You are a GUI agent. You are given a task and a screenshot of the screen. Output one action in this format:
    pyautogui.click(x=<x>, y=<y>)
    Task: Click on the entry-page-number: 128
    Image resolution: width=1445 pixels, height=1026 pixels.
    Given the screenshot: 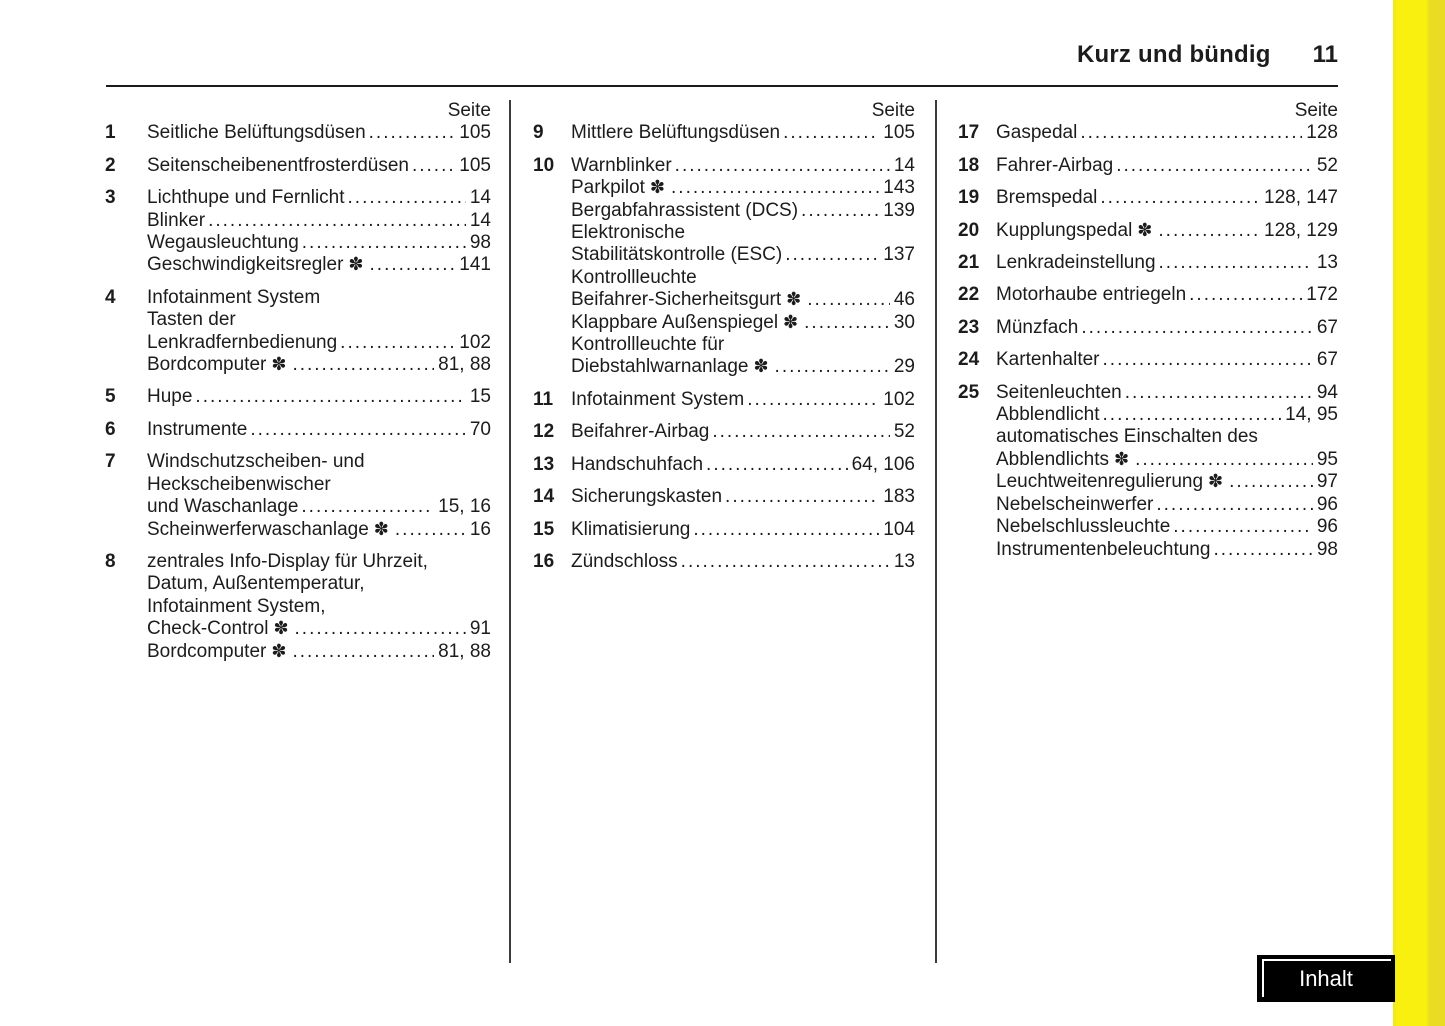 What is the action you would take?
    pyautogui.click(x=1322, y=133)
    